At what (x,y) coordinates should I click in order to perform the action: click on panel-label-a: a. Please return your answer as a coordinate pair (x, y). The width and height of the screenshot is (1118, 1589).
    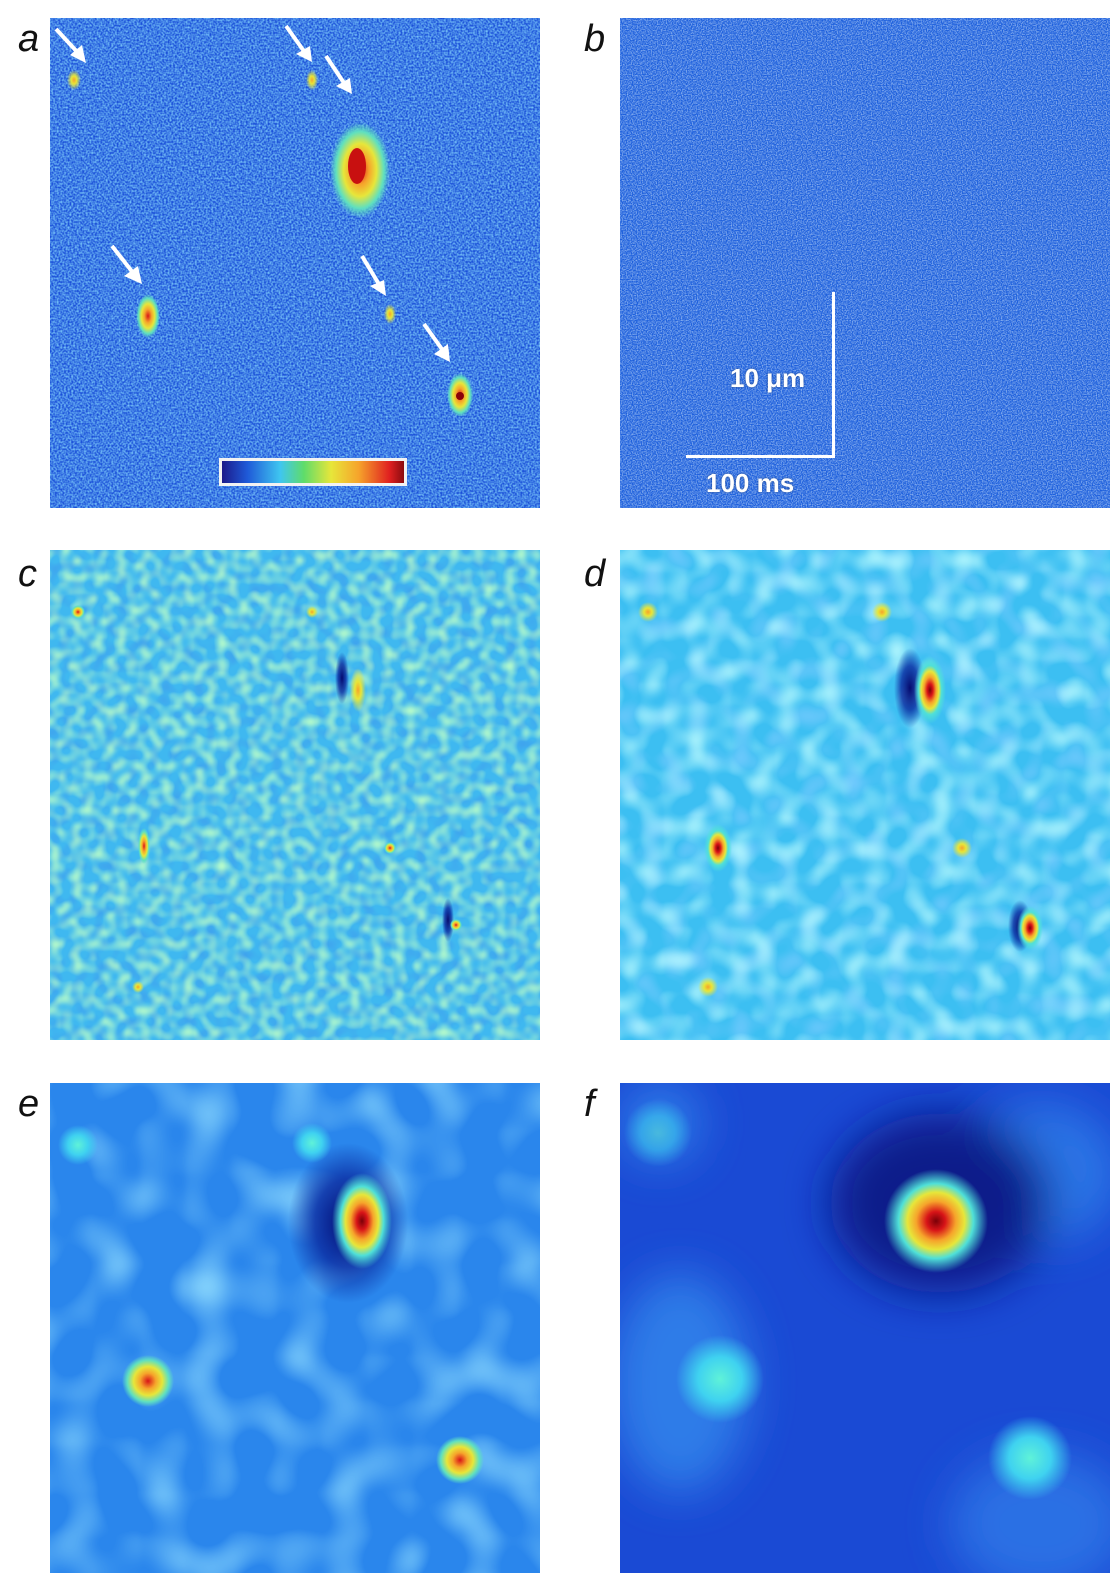
    Looking at the image, I should click on (29, 39).